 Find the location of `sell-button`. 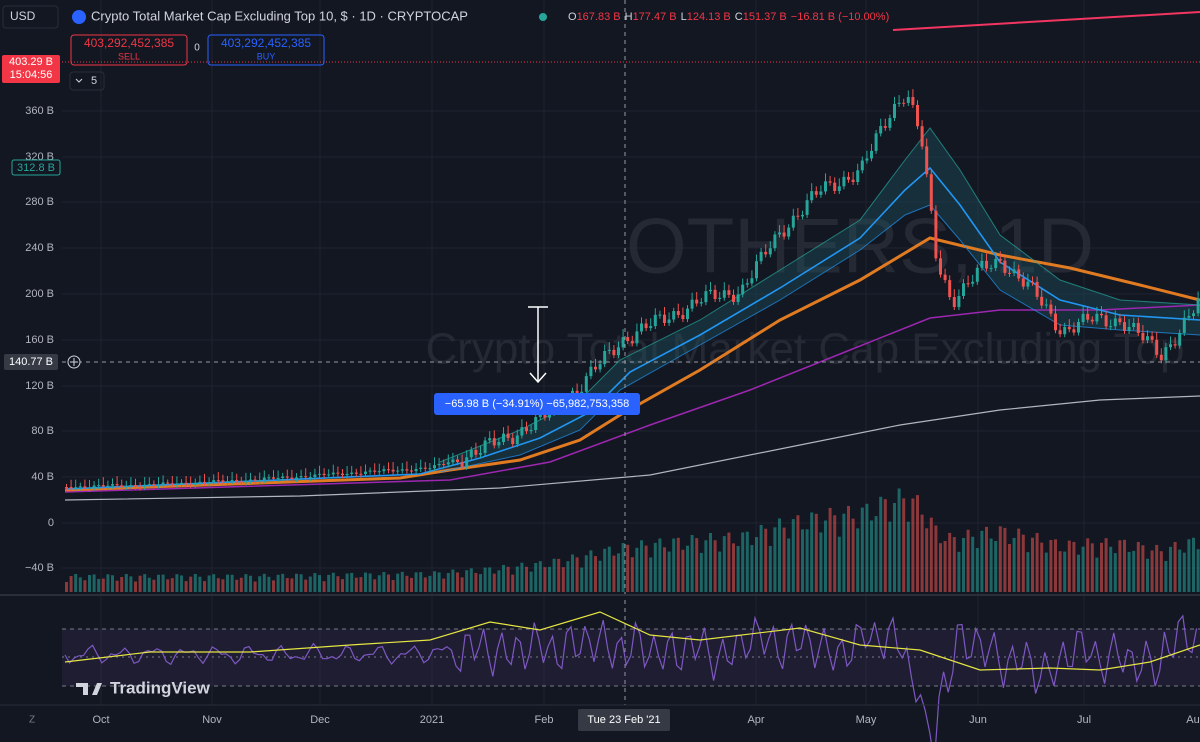

sell-button is located at coordinates (129, 50).